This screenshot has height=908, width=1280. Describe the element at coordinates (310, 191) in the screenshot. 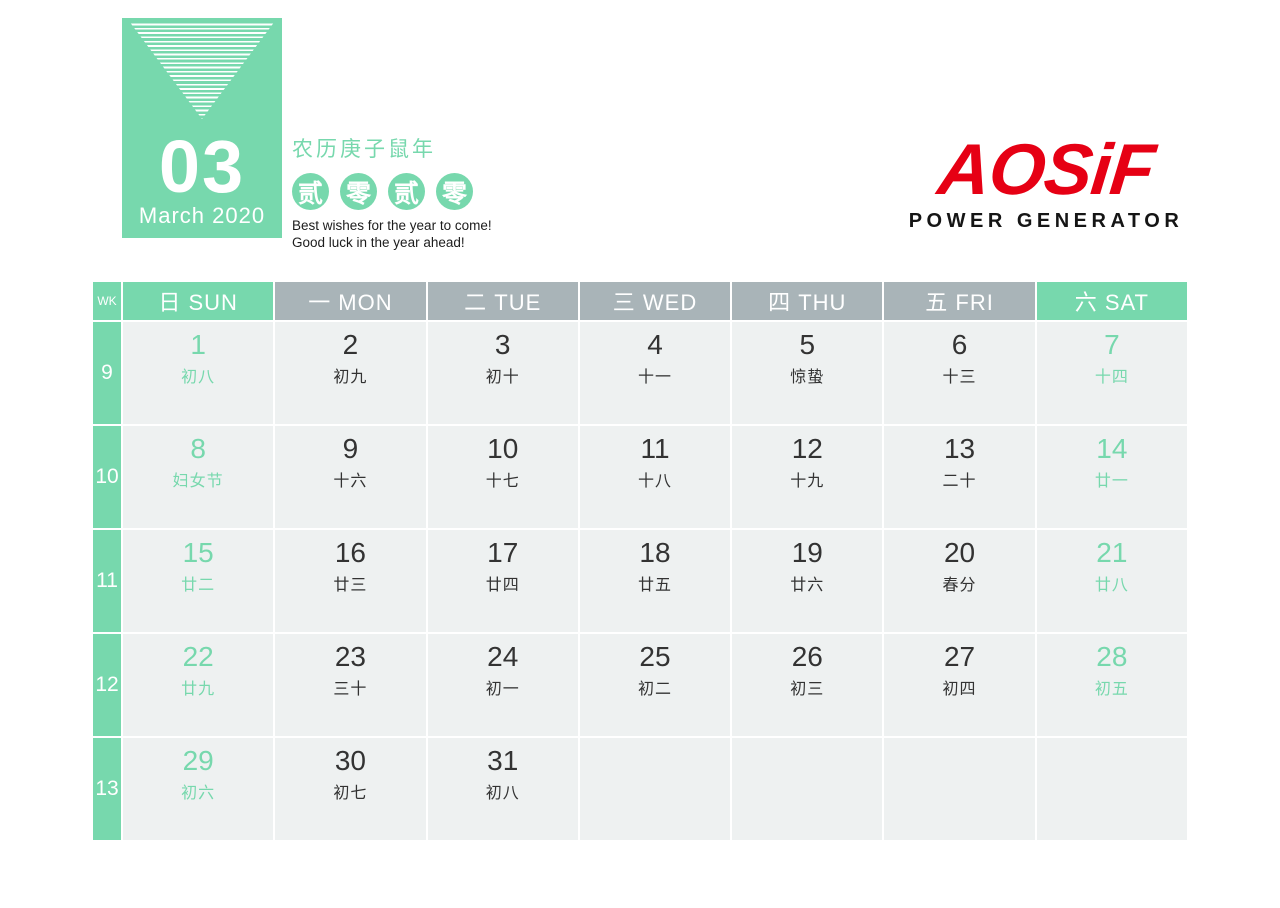

I see `year-circle-1: 贰` at that location.